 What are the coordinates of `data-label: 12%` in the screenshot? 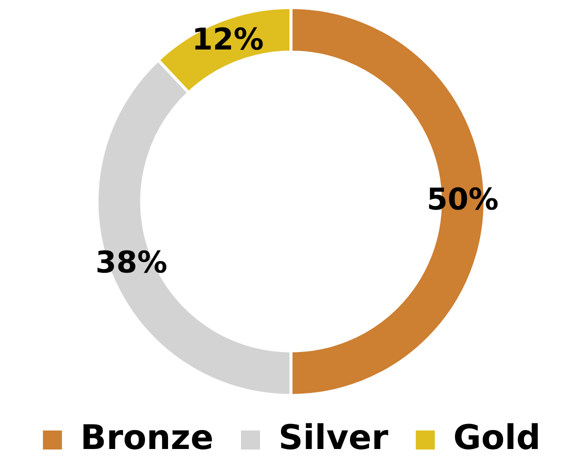 It's located at (228, 40).